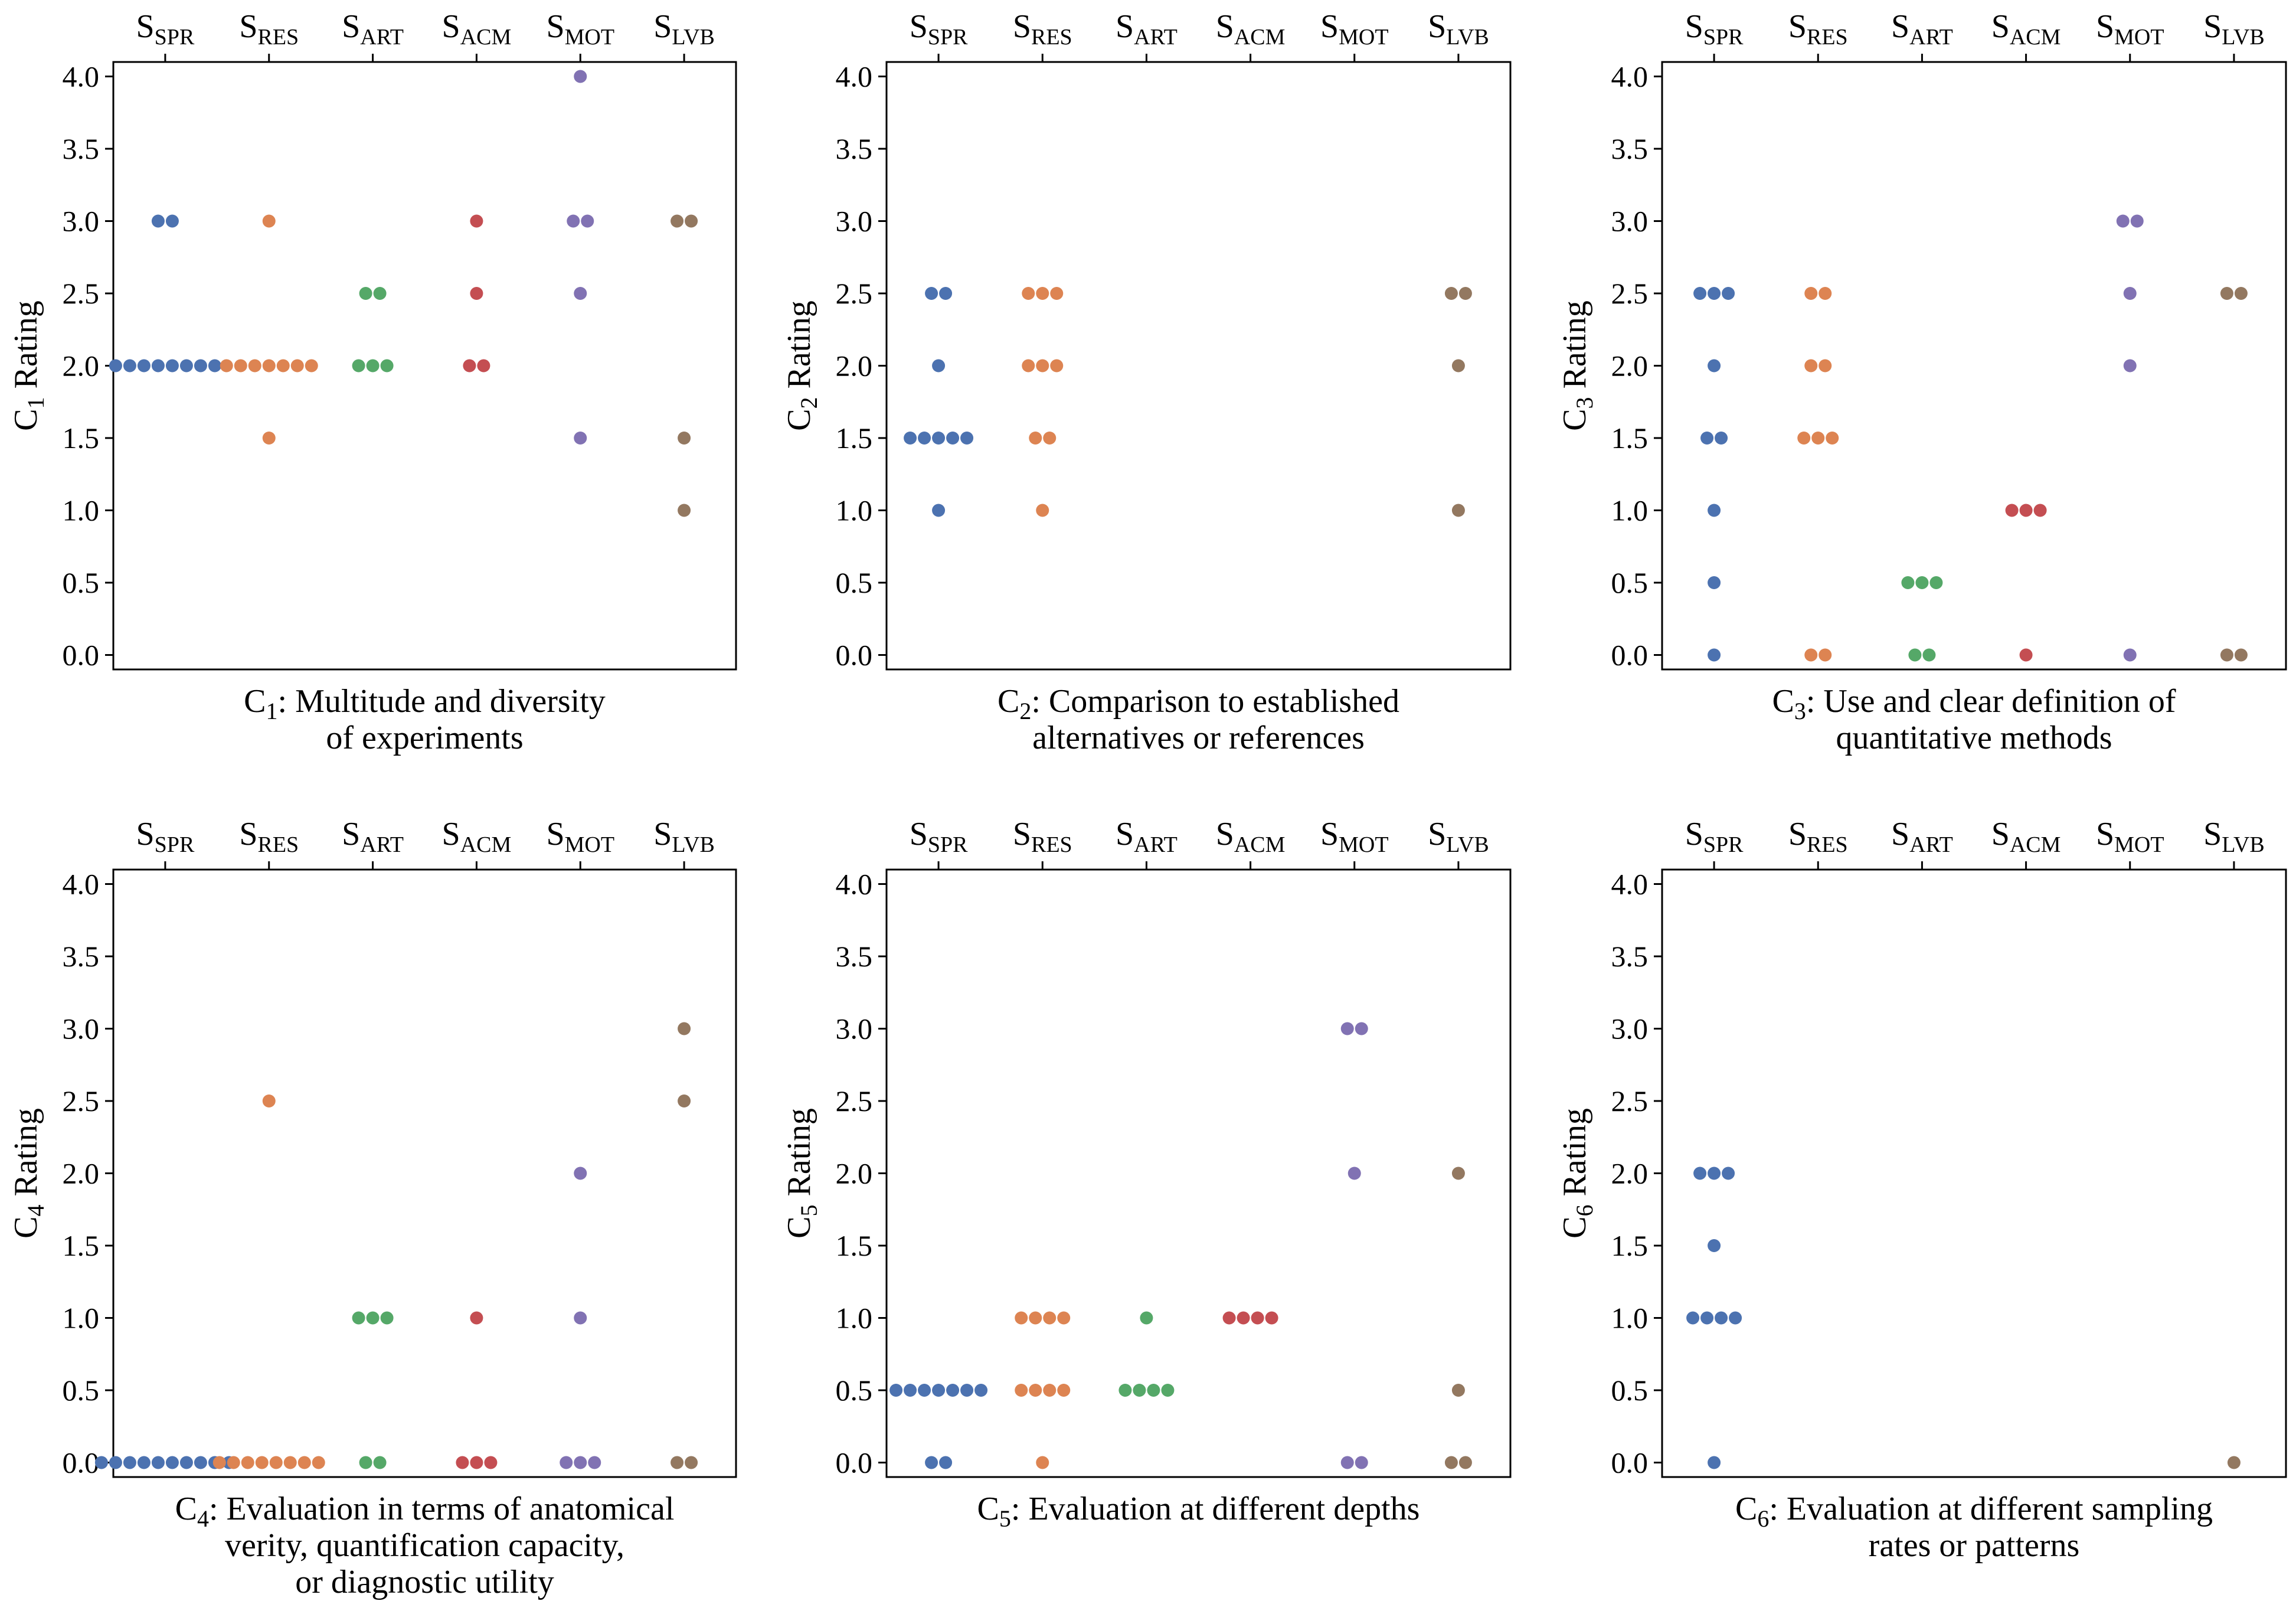 The width and height of the screenshot is (2296, 1601). I want to click on y-axis-label: C2 Rating, so click(801, 365).